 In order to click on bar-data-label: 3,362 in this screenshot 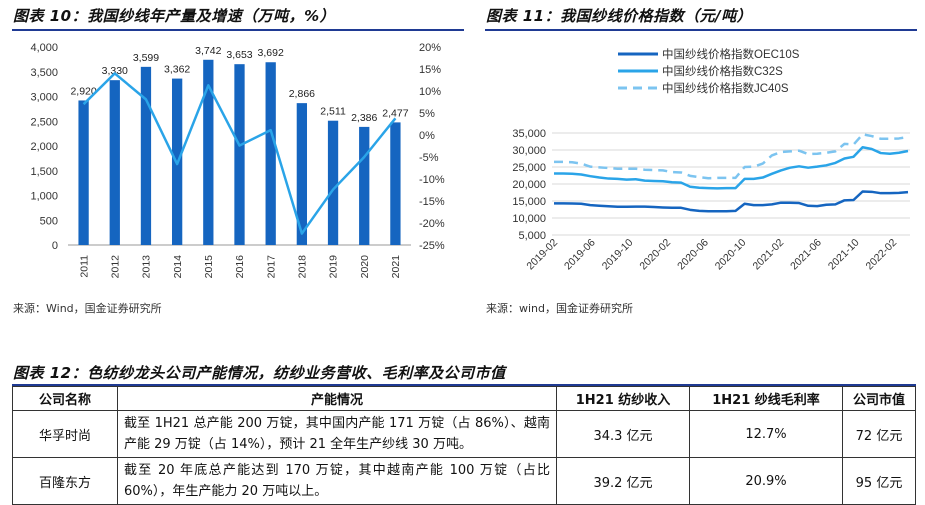, I will do `click(177, 70)`.